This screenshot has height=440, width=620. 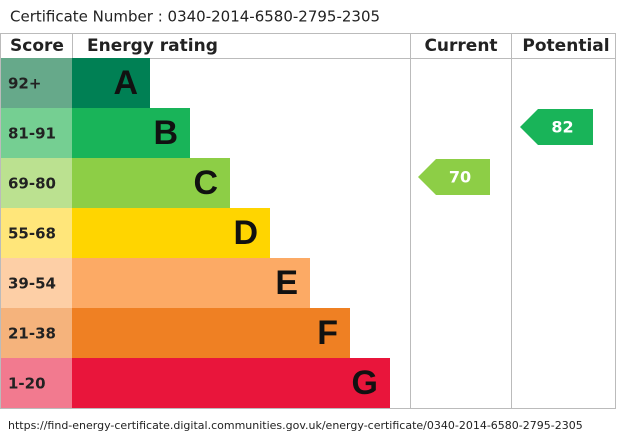 I want to click on column-header: Potential, so click(x=565, y=46).